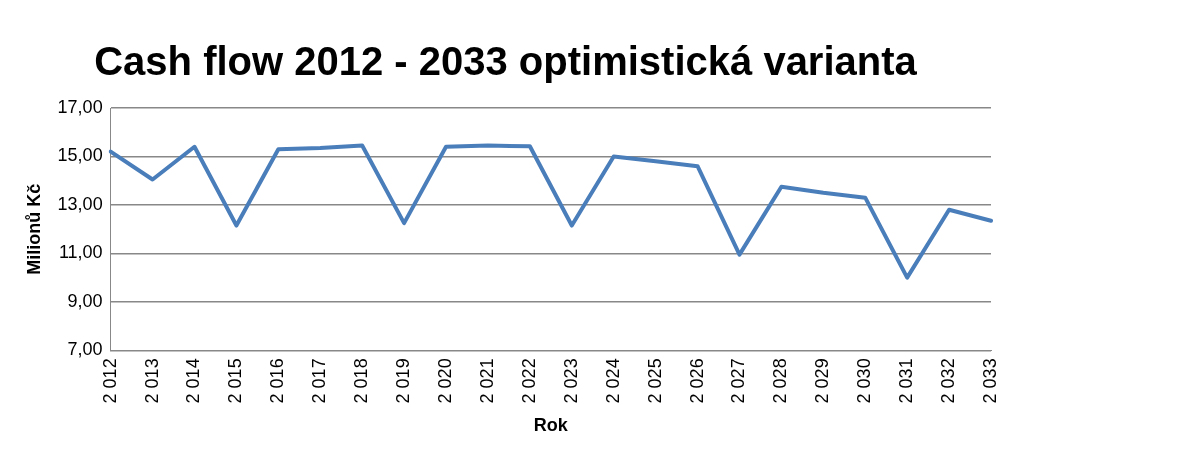 The image size is (1191, 451). Describe the element at coordinates (696, 381) in the screenshot. I see `x-tick-label: 2 026` at that location.